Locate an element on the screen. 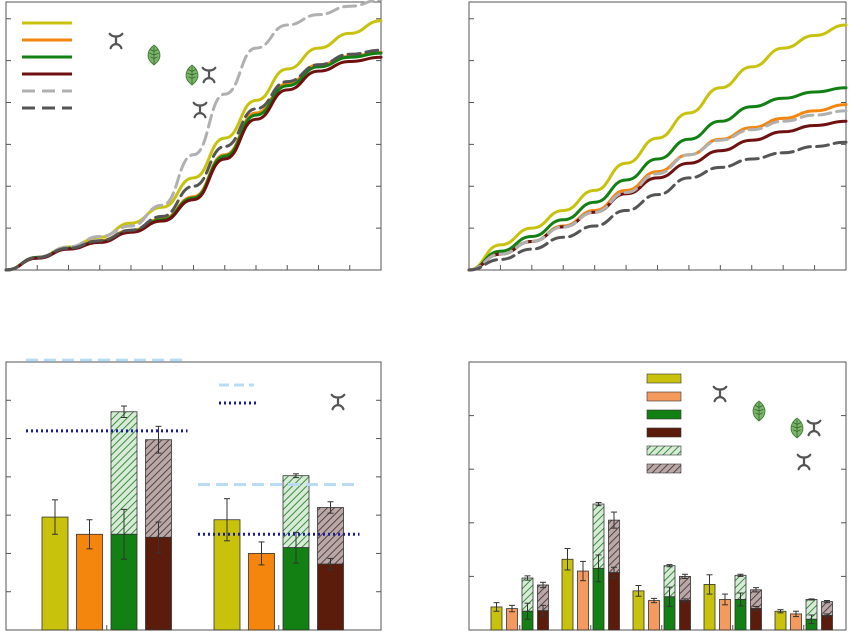  panel-c-group-1-bar-3-hatched is located at coordinates (330, 536).